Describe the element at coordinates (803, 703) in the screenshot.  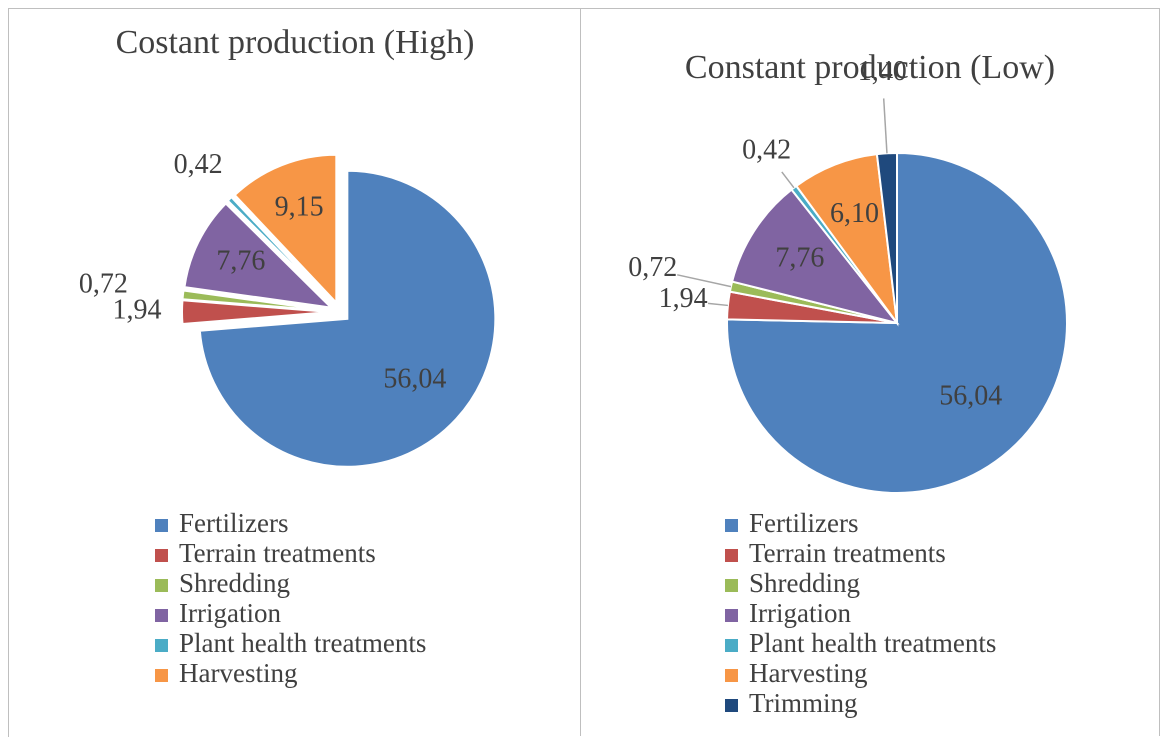
I see `legend-label: Trimming` at that location.